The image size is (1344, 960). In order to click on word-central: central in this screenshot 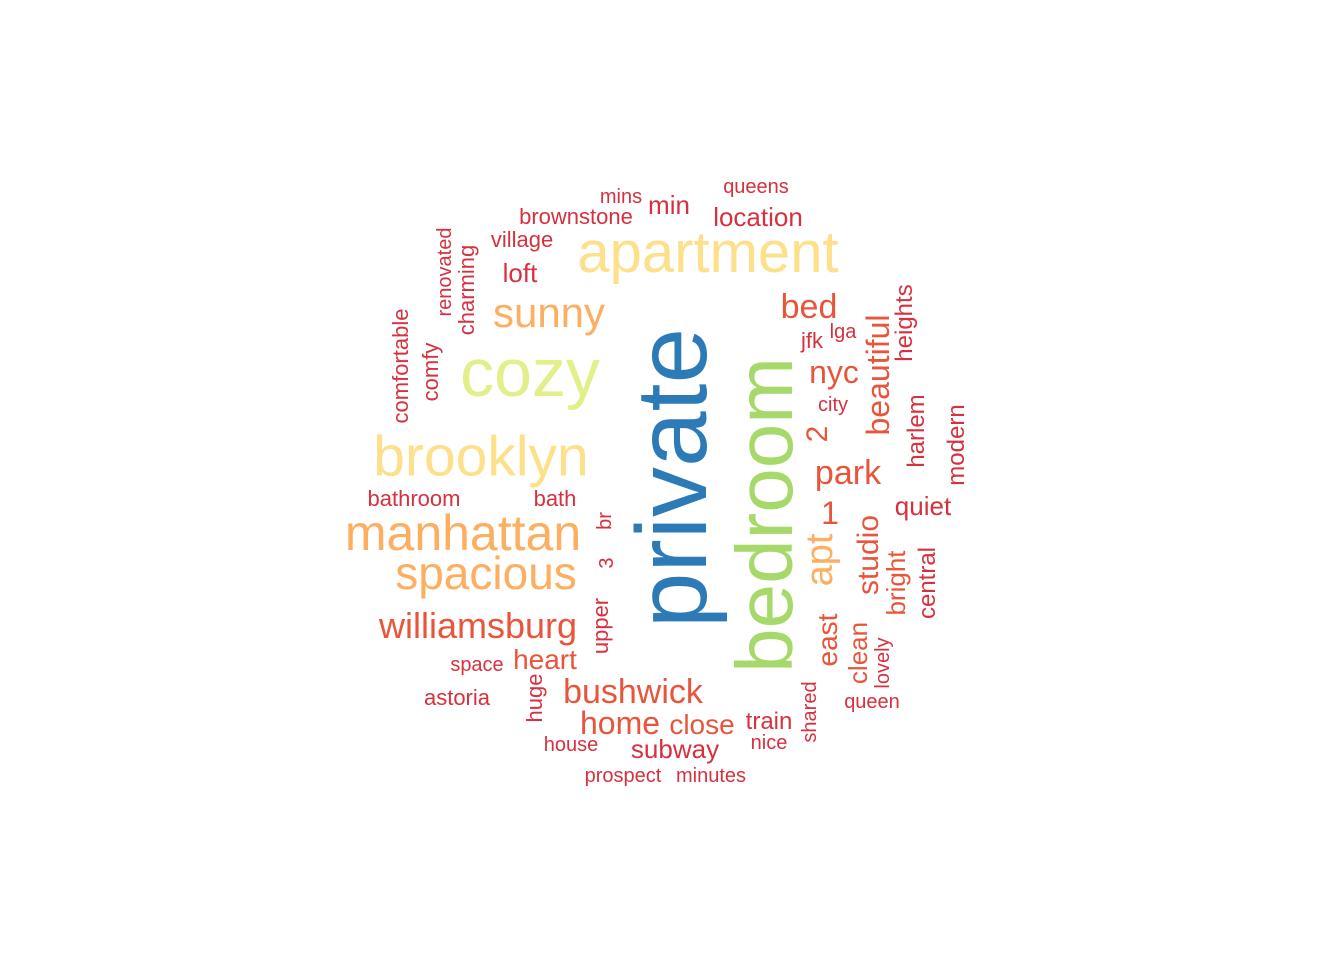, I will do `click(927, 583)`.